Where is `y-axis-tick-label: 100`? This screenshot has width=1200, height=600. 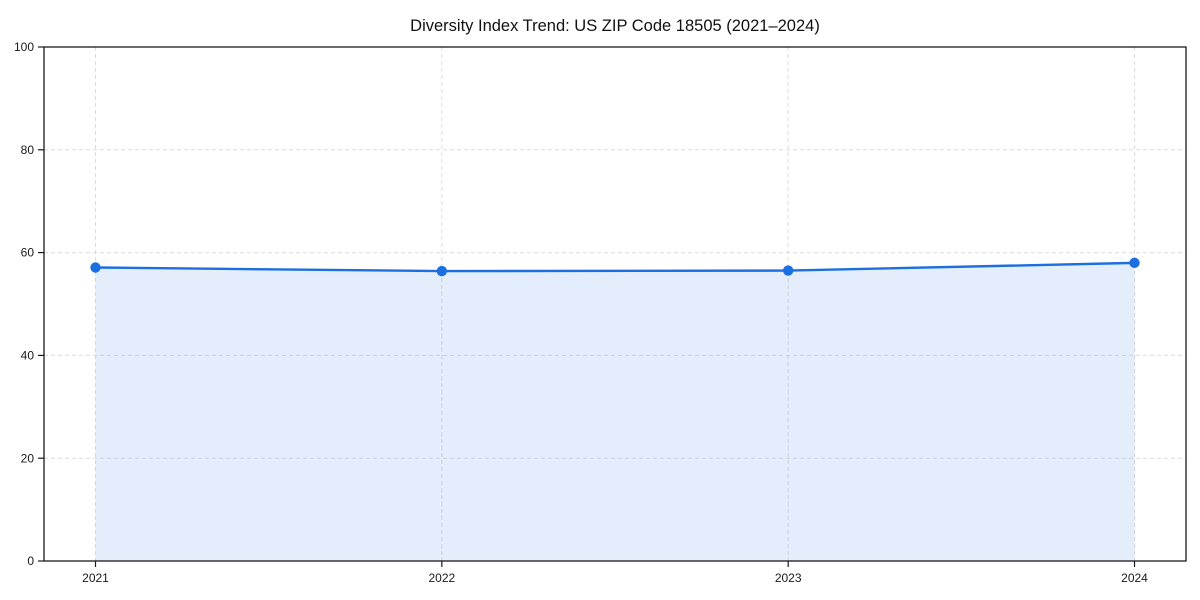
y-axis-tick-label: 100 is located at coordinates (24, 47).